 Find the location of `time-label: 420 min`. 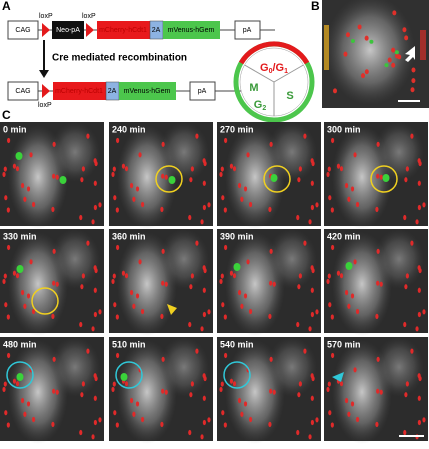

time-label: 420 min is located at coordinates (344, 236).